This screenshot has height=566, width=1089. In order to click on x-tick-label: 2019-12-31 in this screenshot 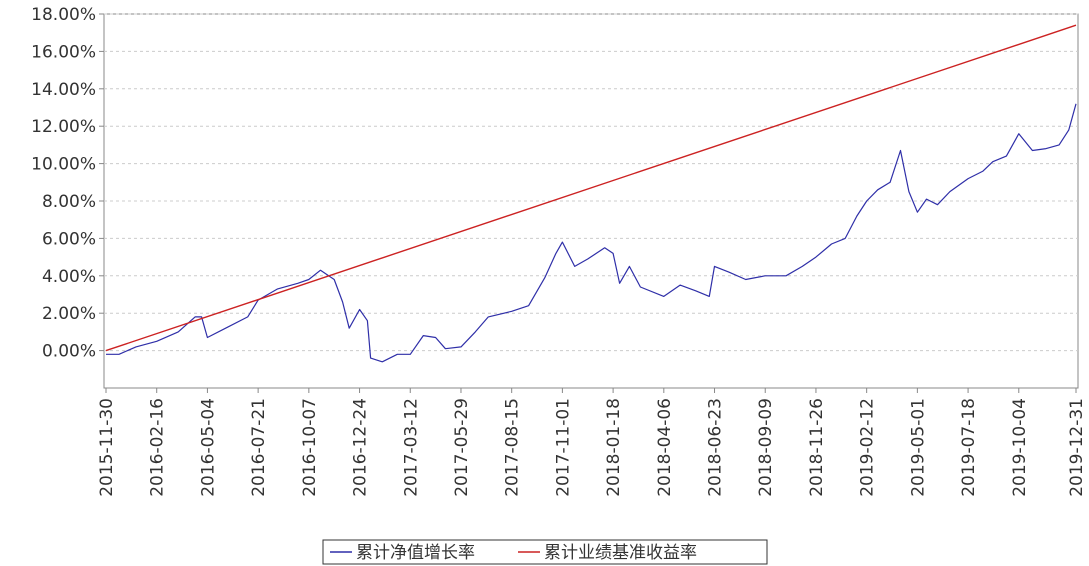, I will do `click(1077, 447)`.